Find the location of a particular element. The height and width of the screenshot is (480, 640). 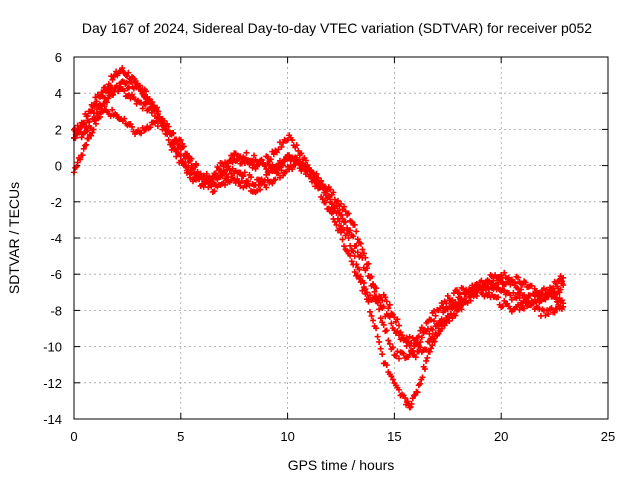

y-tick-label: -2 is located at coordinates (56, 202).